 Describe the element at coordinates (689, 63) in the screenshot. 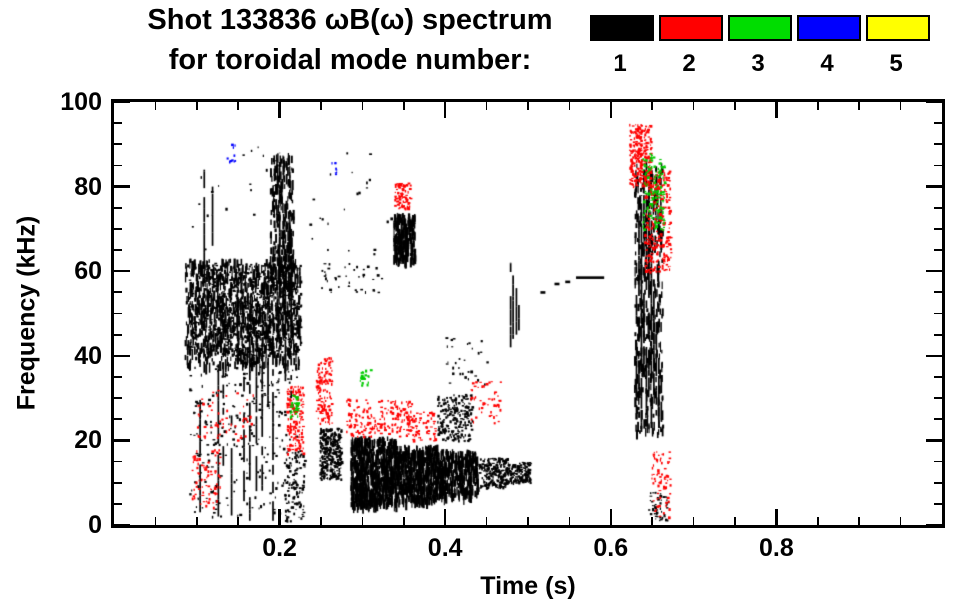

I see `legend-label-mode-2: 2` at that location.